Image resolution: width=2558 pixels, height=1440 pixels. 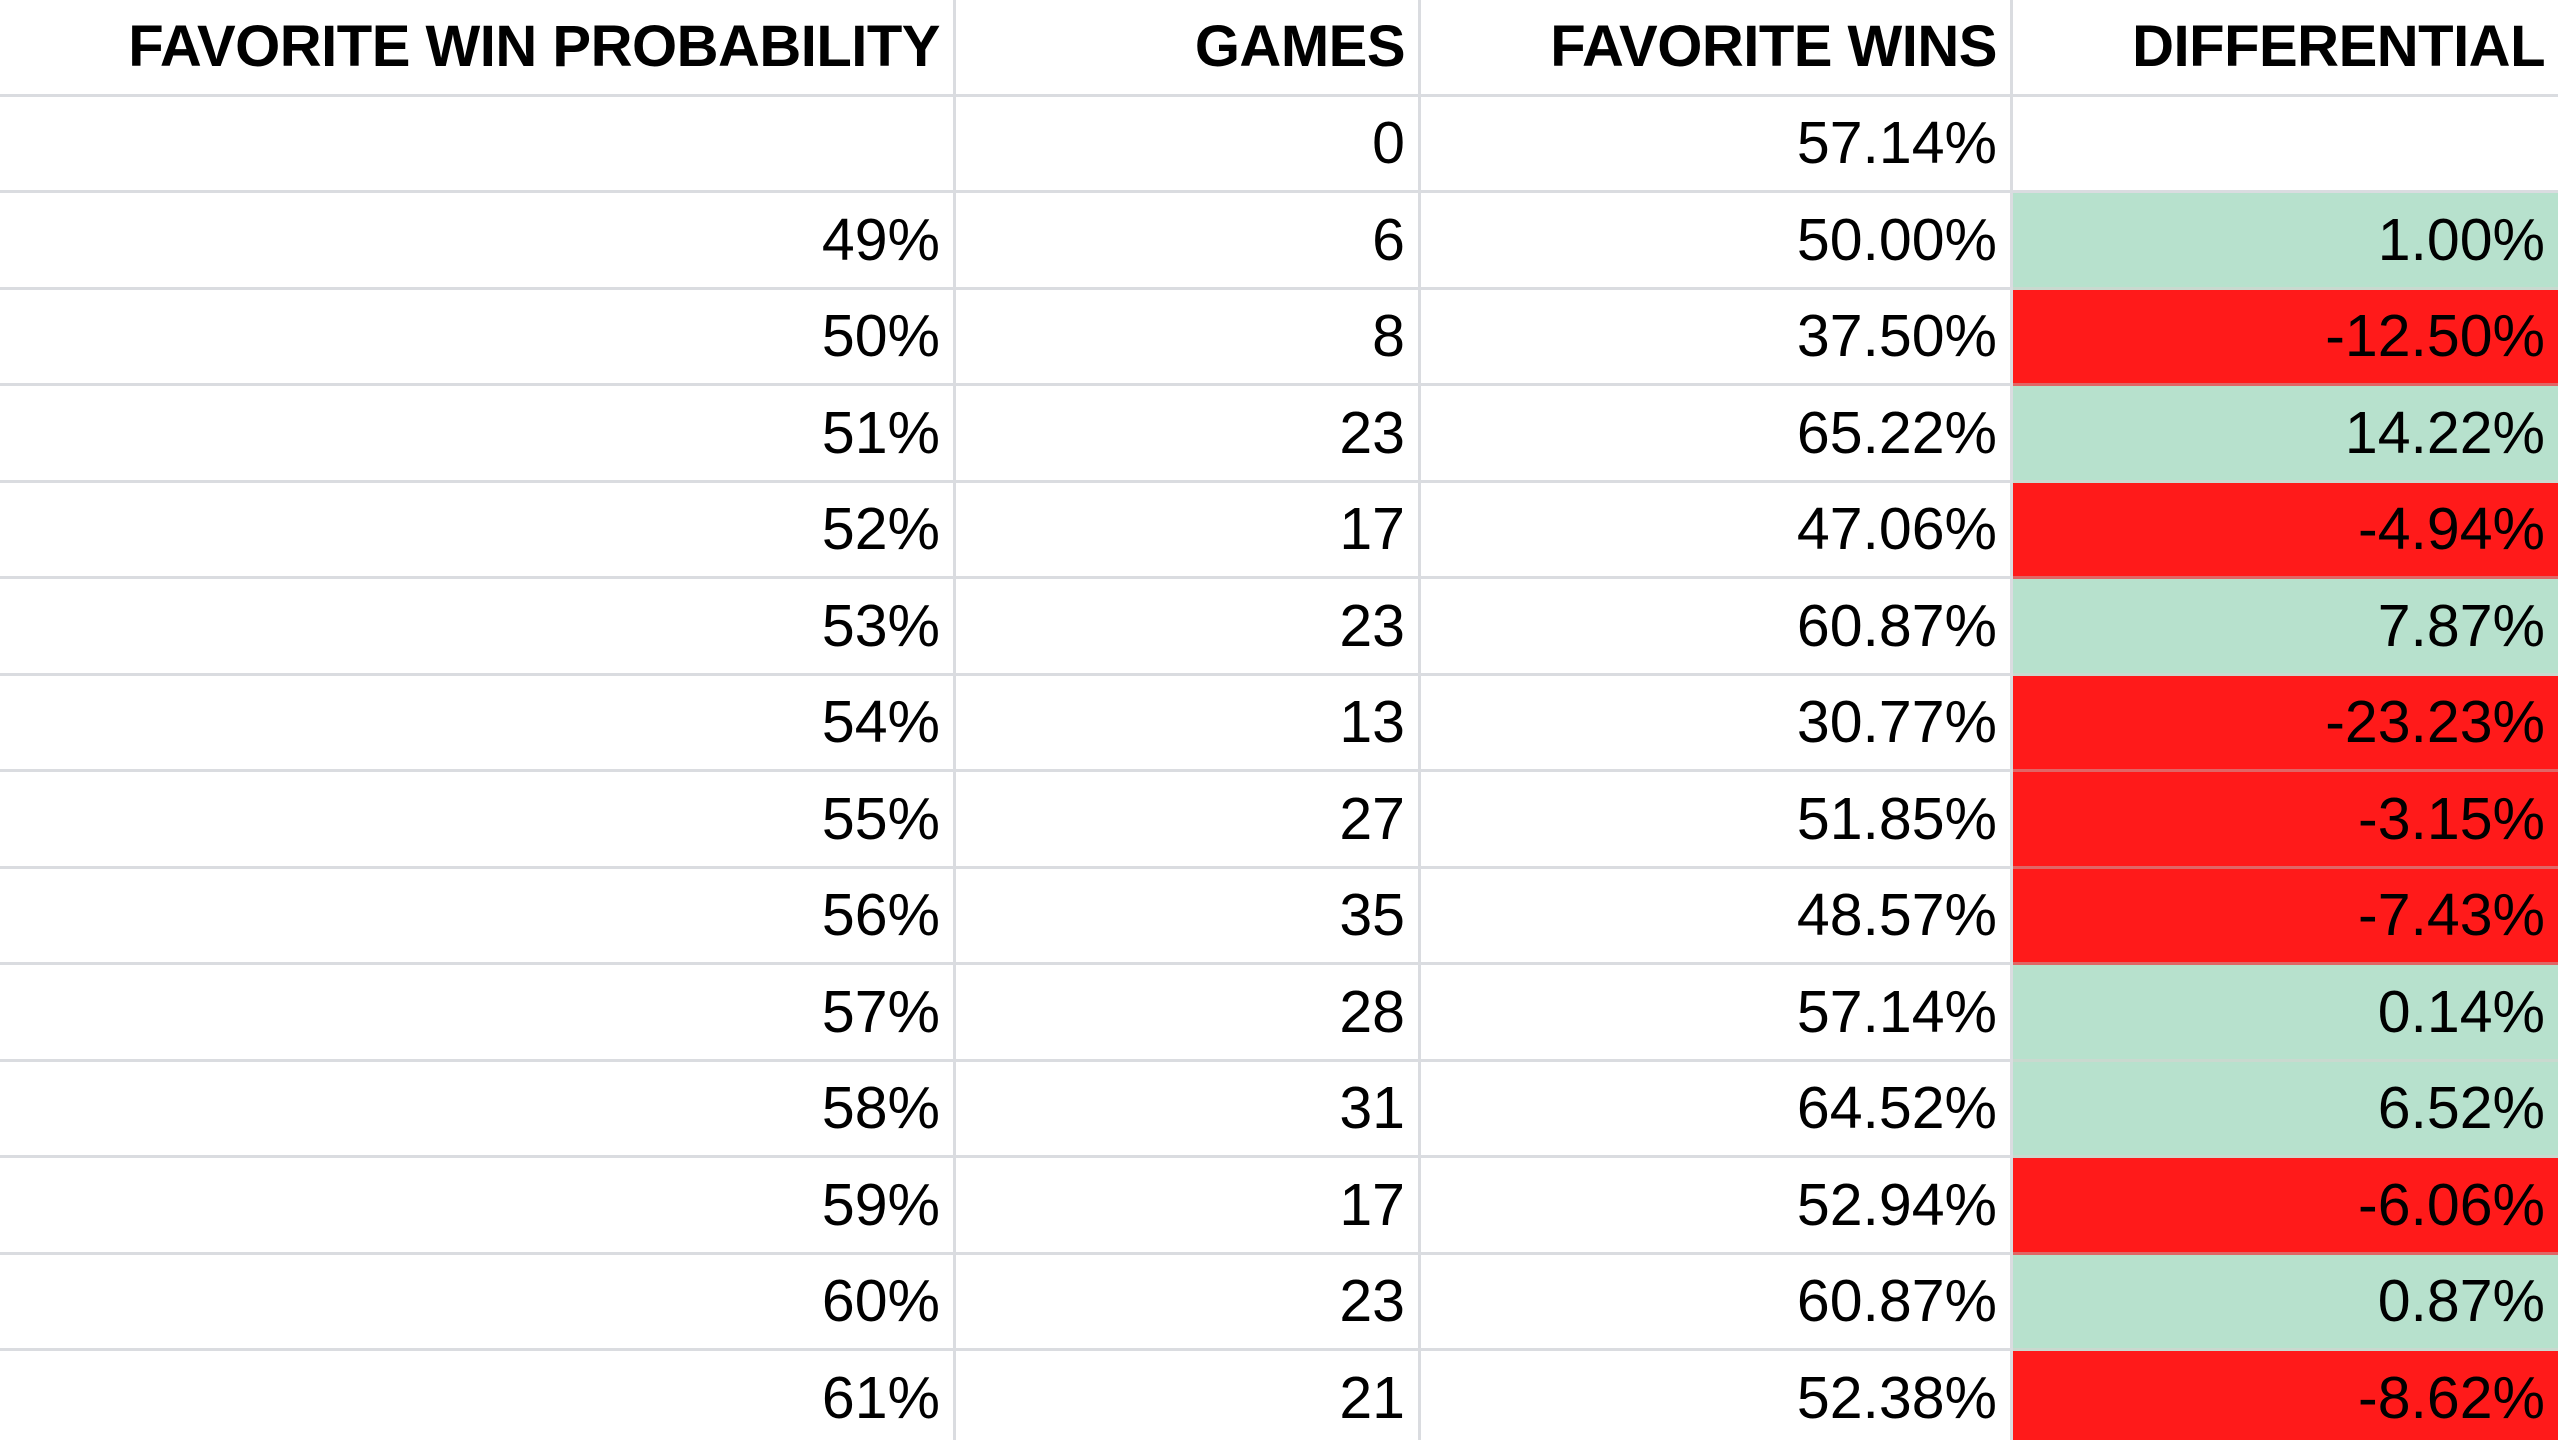 What do you see at coordinates (478, 144) in the screenshot?
I see `cell-favorite-win-probability` at bounding box center [478, 144].